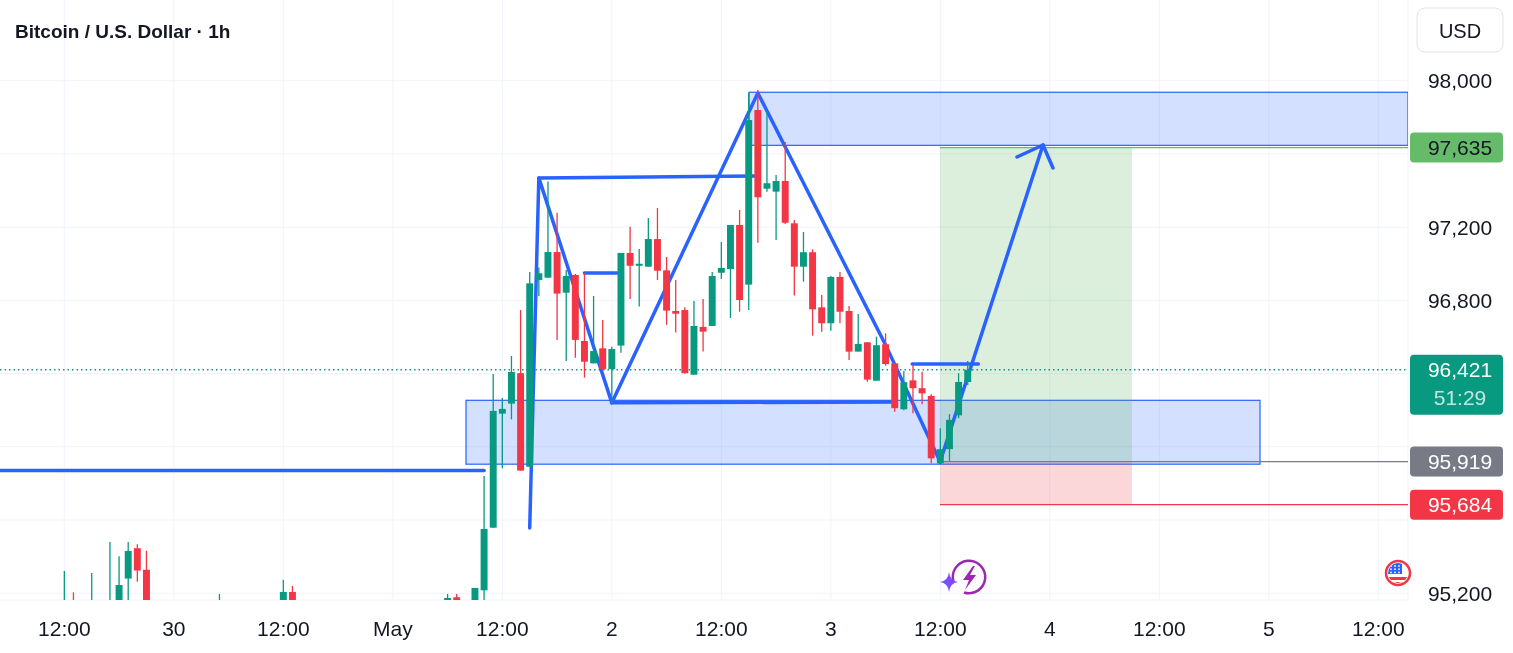 This screenshot has width=1513, height=653. I want to click on x-tick-label: 3, so click(830, 628).